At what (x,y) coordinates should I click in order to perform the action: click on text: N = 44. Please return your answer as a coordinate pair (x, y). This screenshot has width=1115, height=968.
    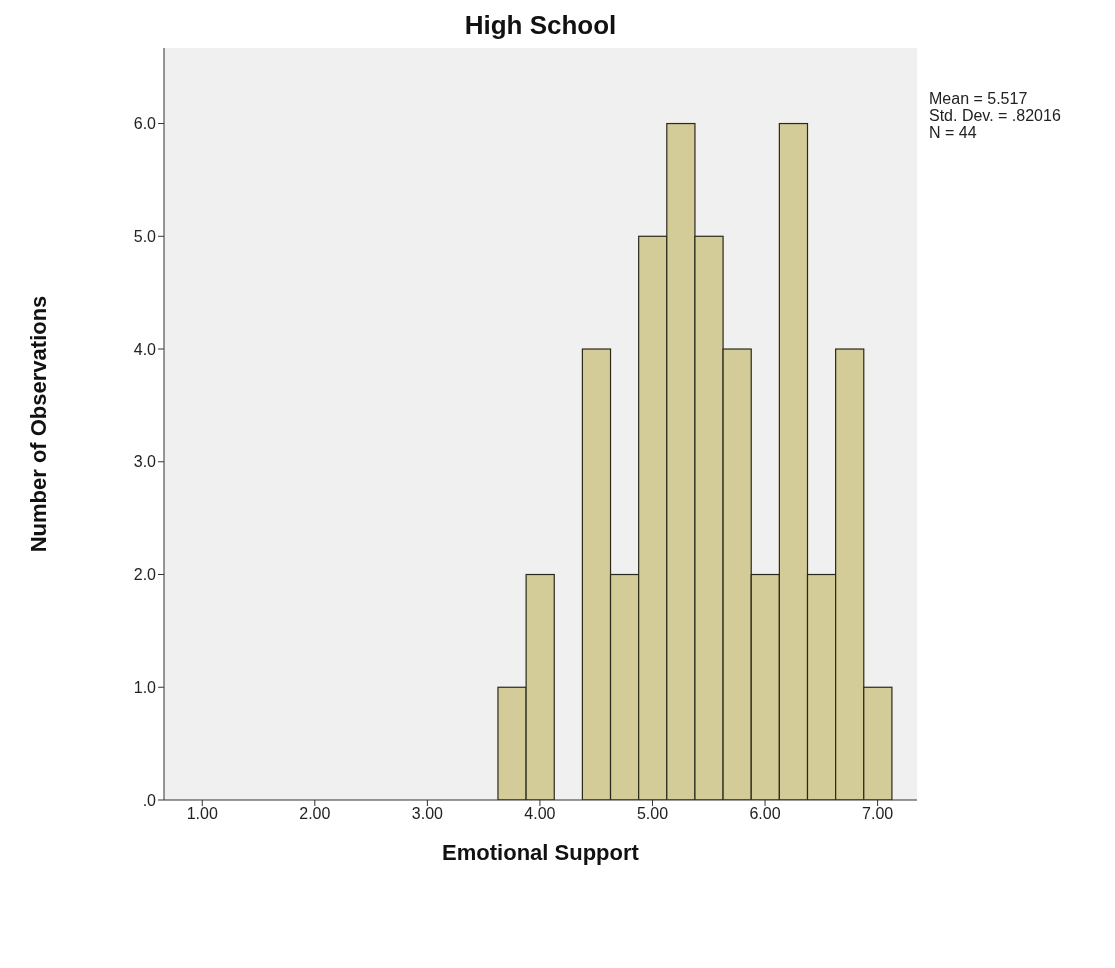
    Looking at the image, I should click on (953, 132).